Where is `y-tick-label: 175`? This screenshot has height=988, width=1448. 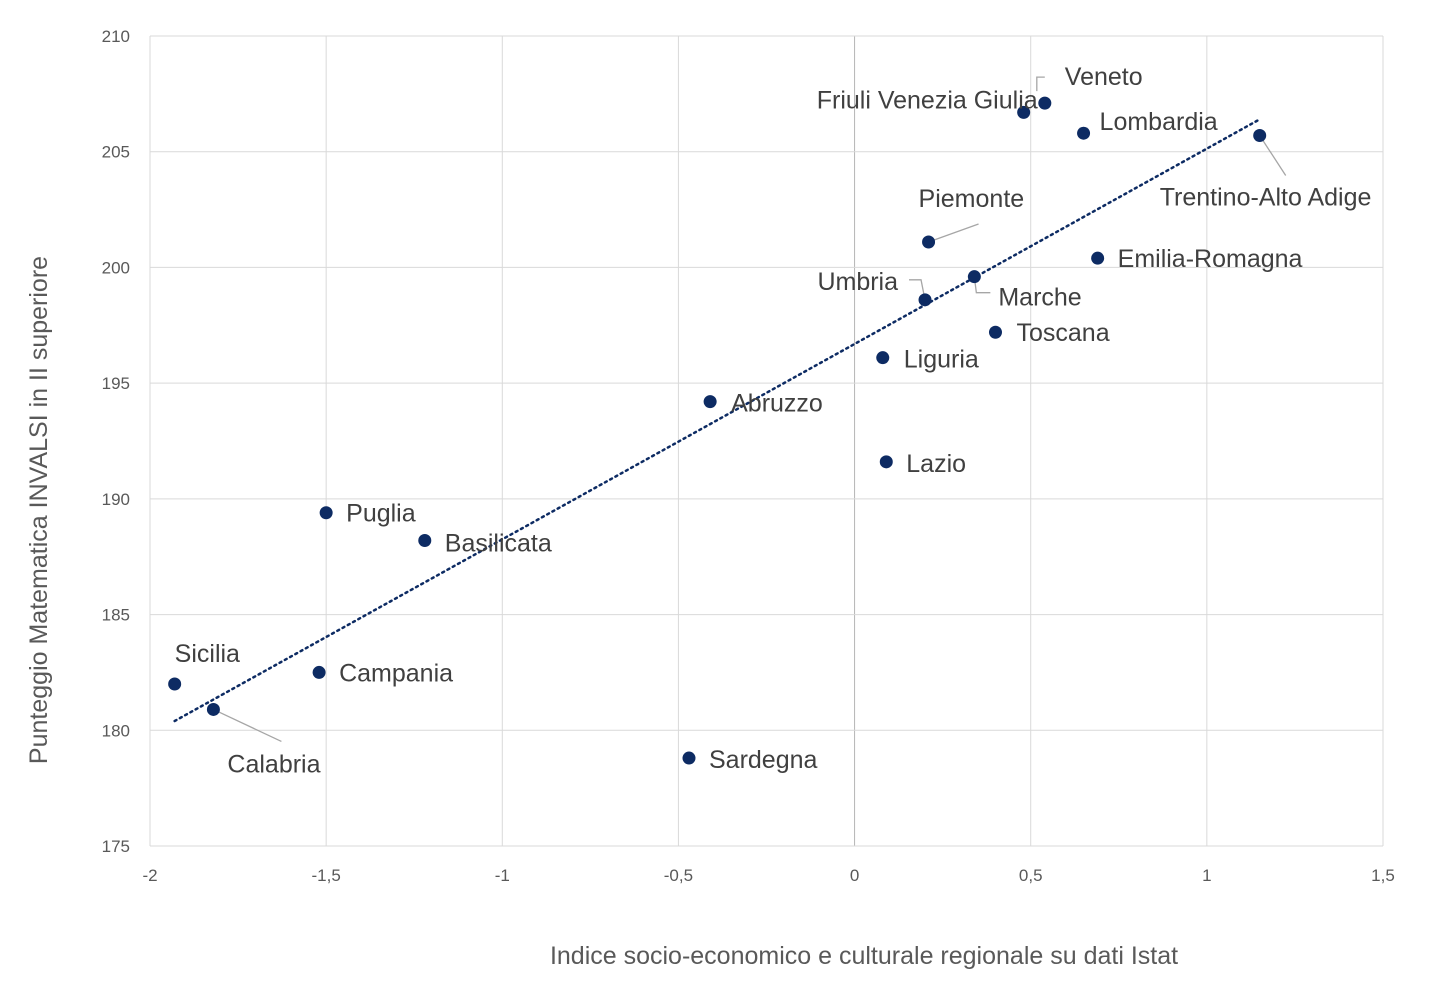 y-tick-label: 175 is located at coordinates (116, 846).